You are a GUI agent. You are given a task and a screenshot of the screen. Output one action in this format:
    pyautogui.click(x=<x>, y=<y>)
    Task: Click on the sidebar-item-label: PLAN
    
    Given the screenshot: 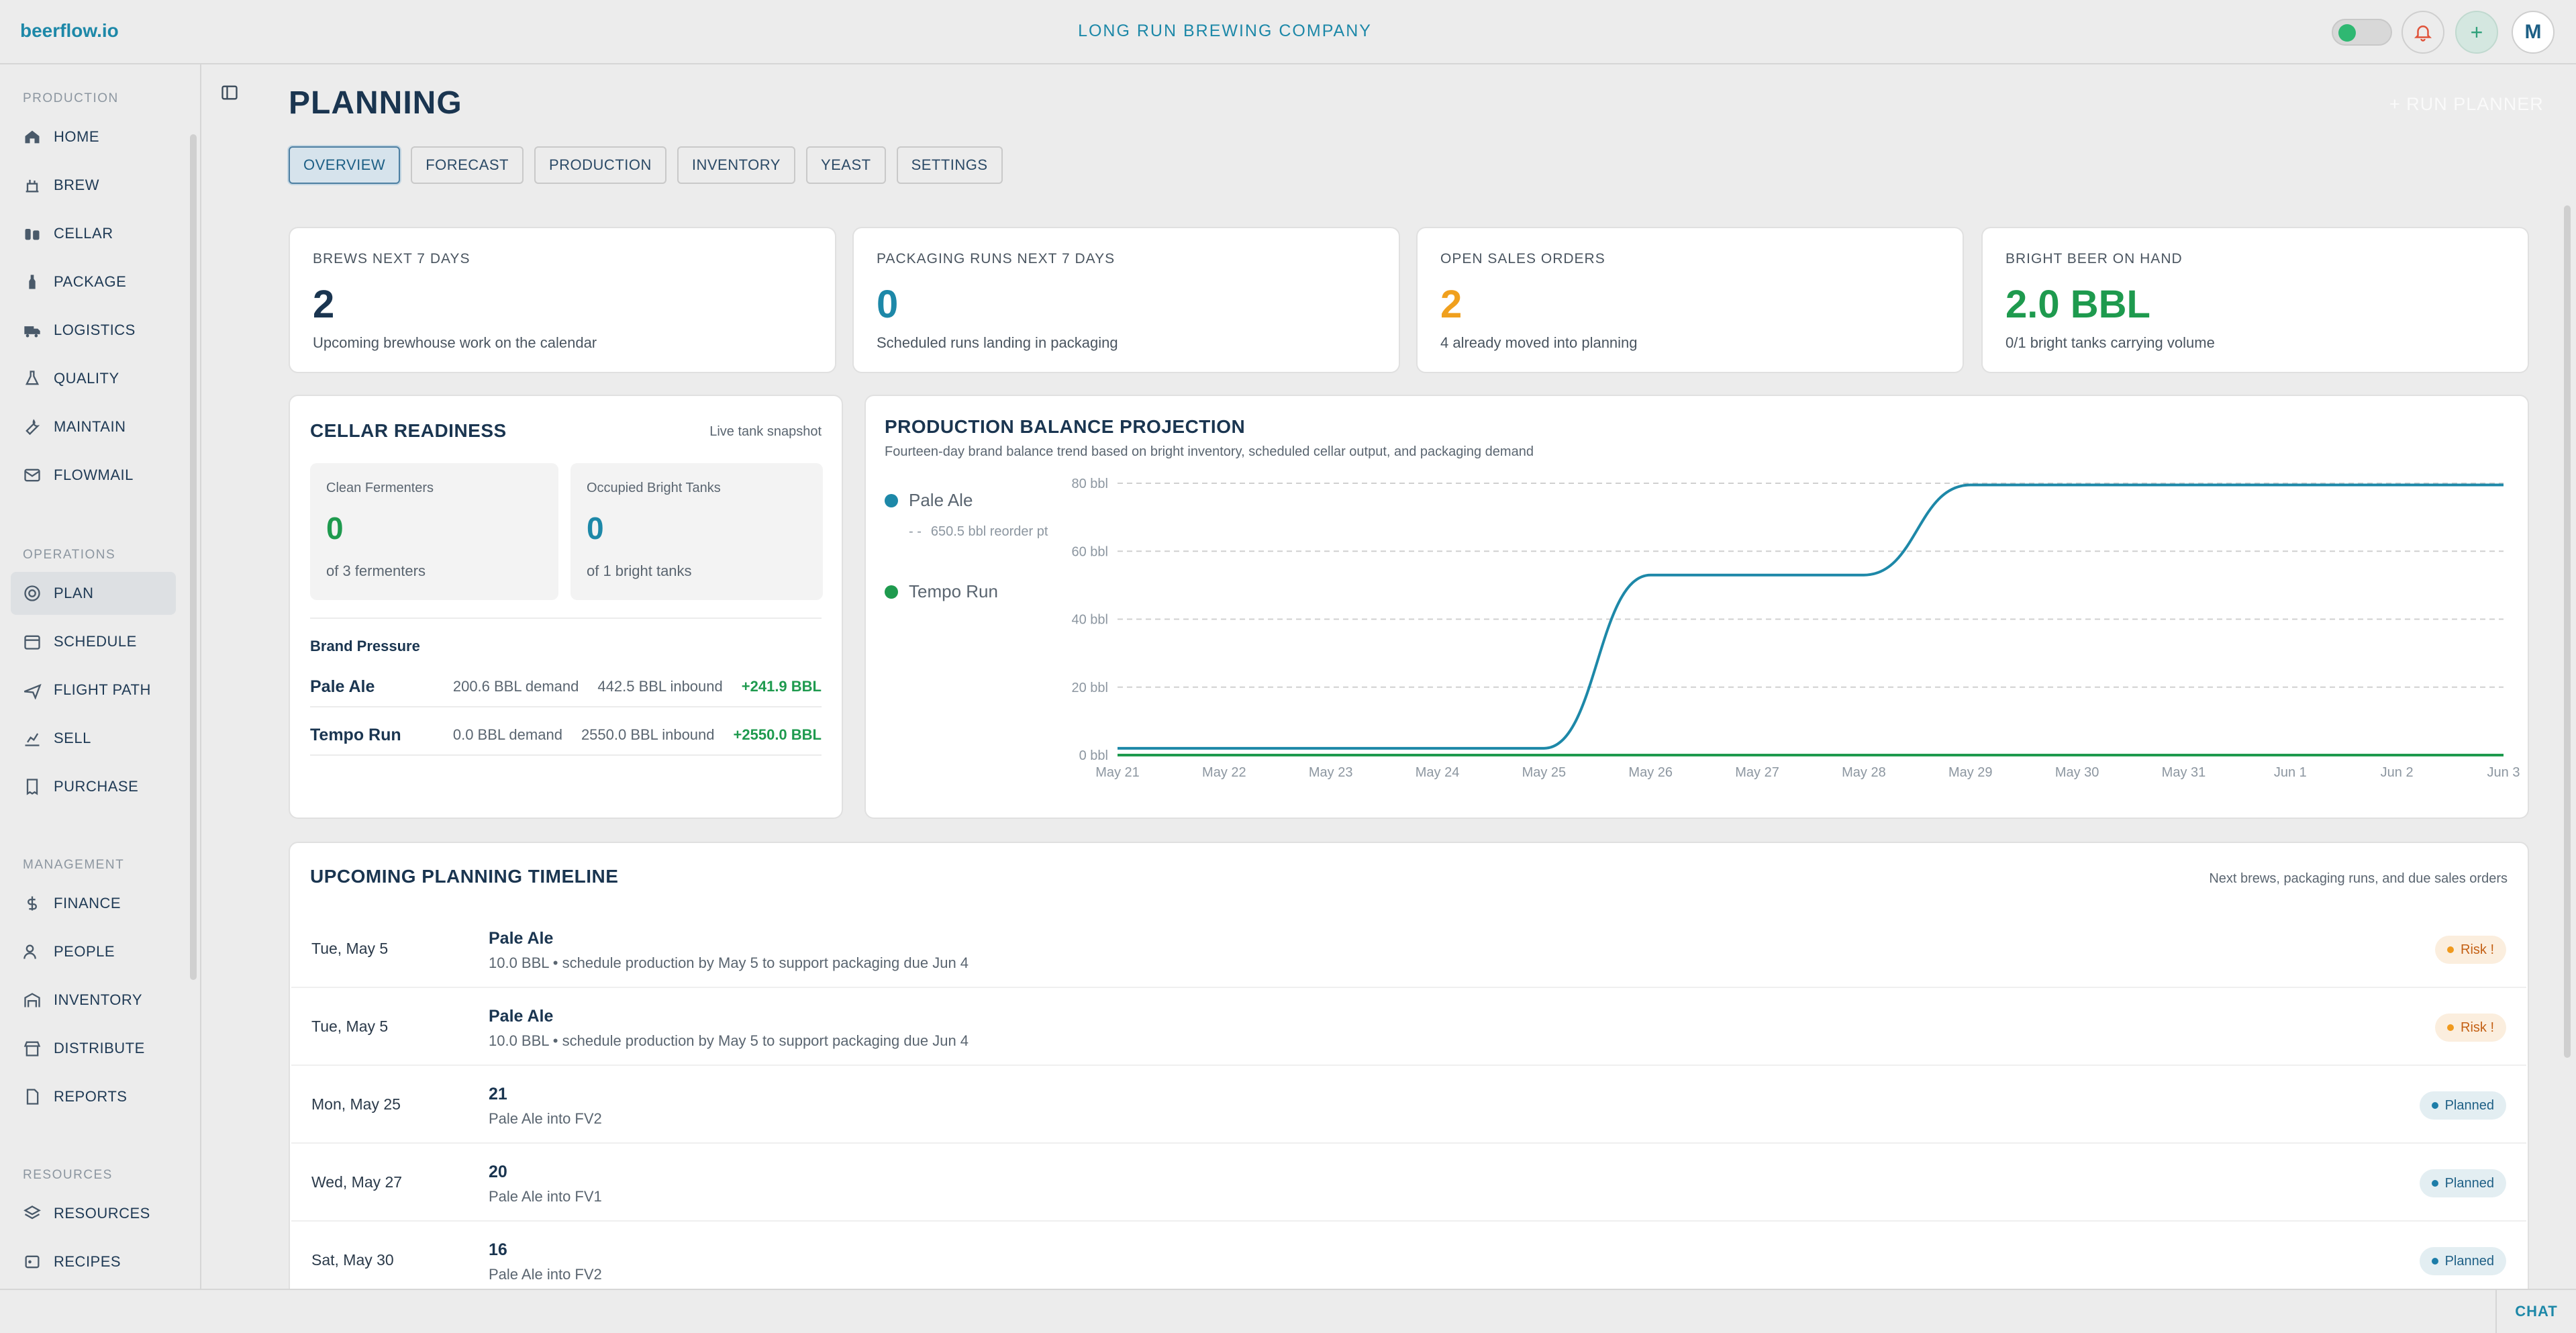 What is the action you would take?
    pyautogui.click(x=74, y=593)
    